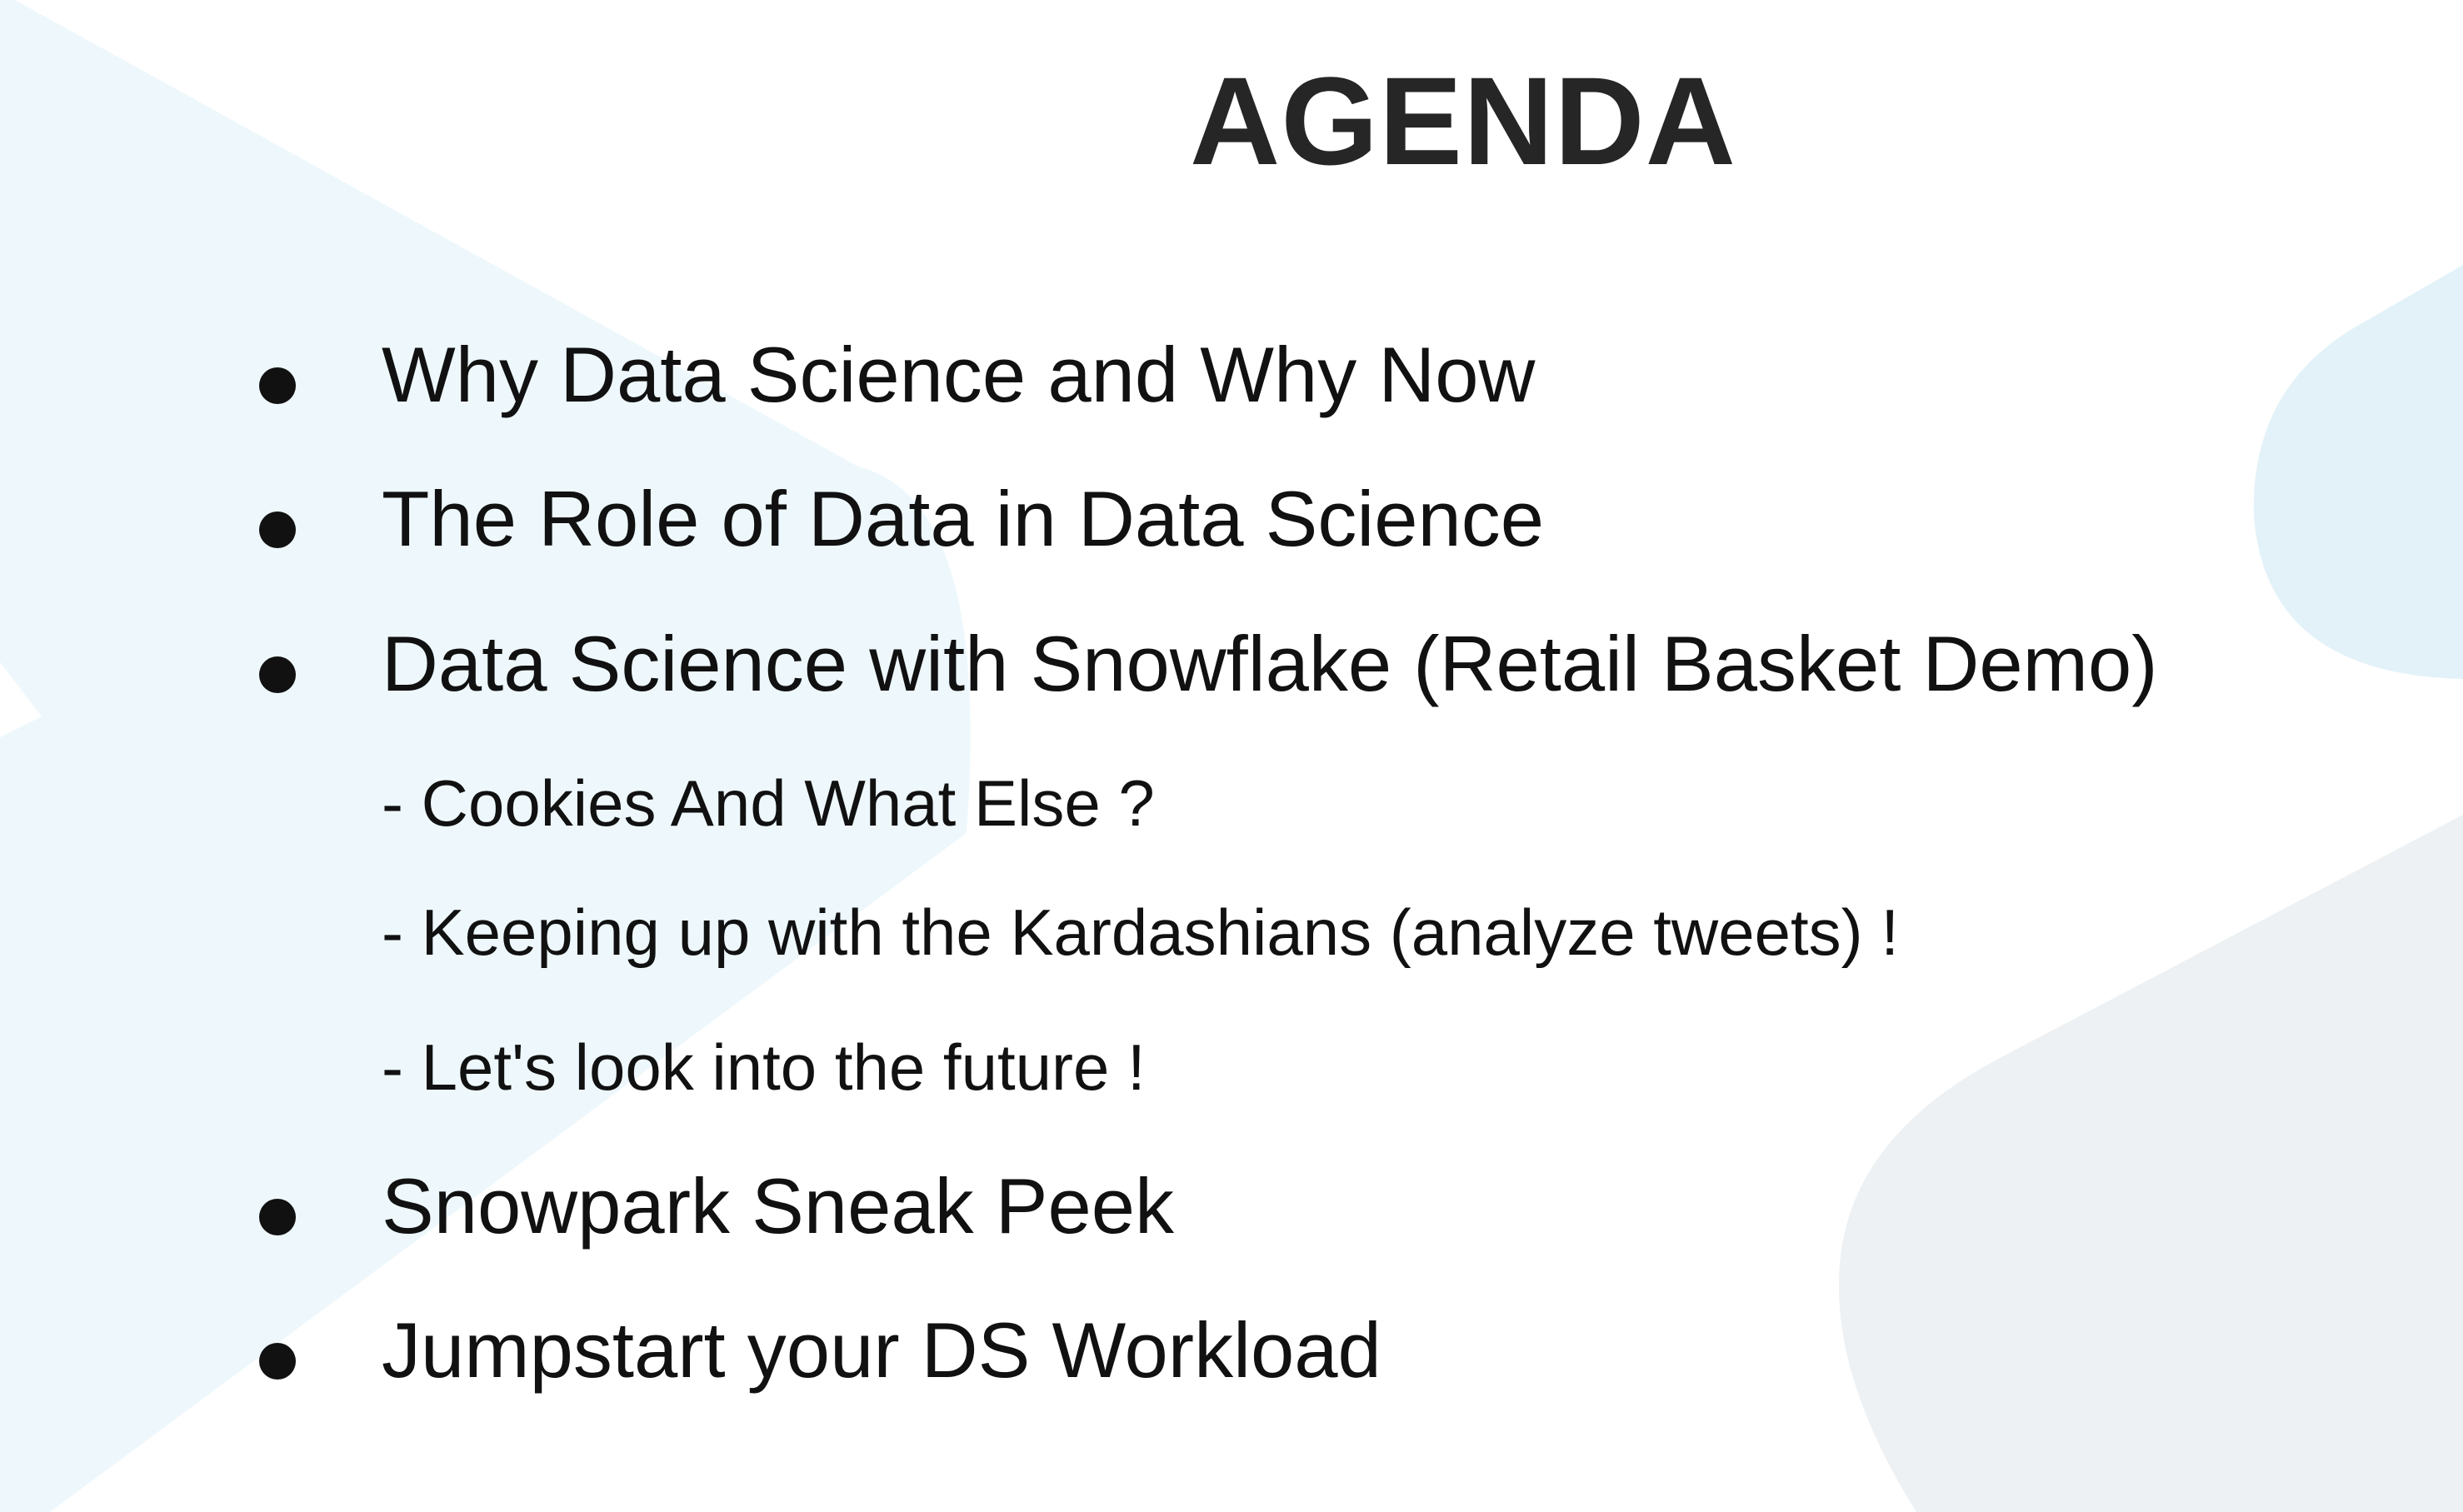  What do you see at coordinates (882, 1350) in the screenshot?
I see `agenda-item-text: Jumpstart your DS Workload` at bounding box center [882, 1350].